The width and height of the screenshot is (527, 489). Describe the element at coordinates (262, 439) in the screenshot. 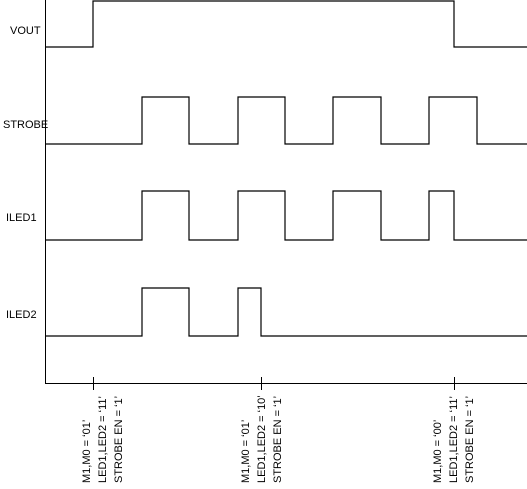

I see `event-annotation: LED1,LED2 = ‘10’` at that location.